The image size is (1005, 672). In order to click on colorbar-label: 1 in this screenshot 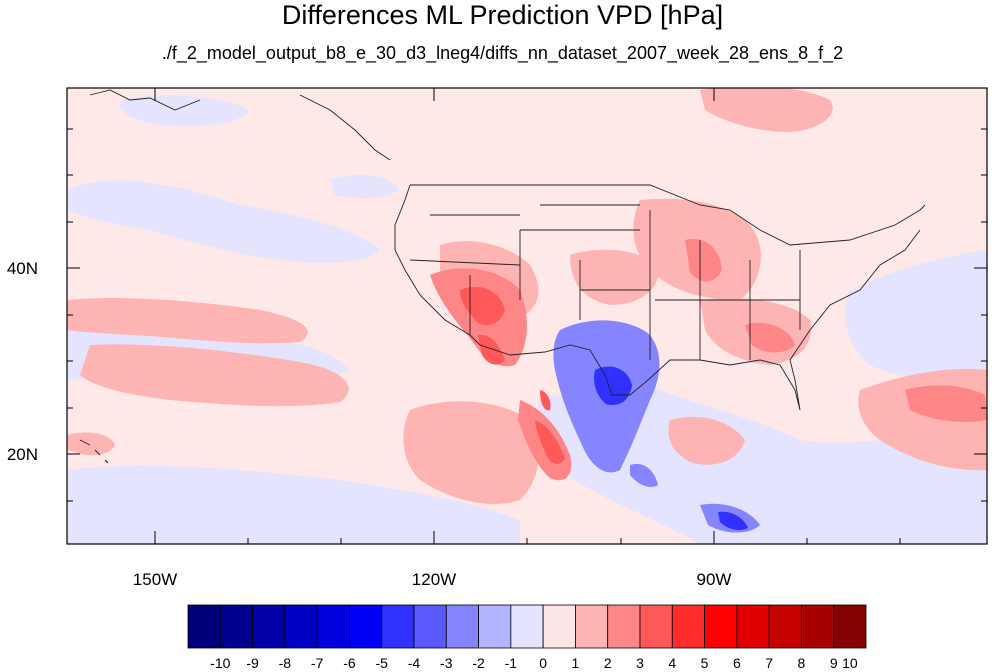, I will do `click(576, 663)`.